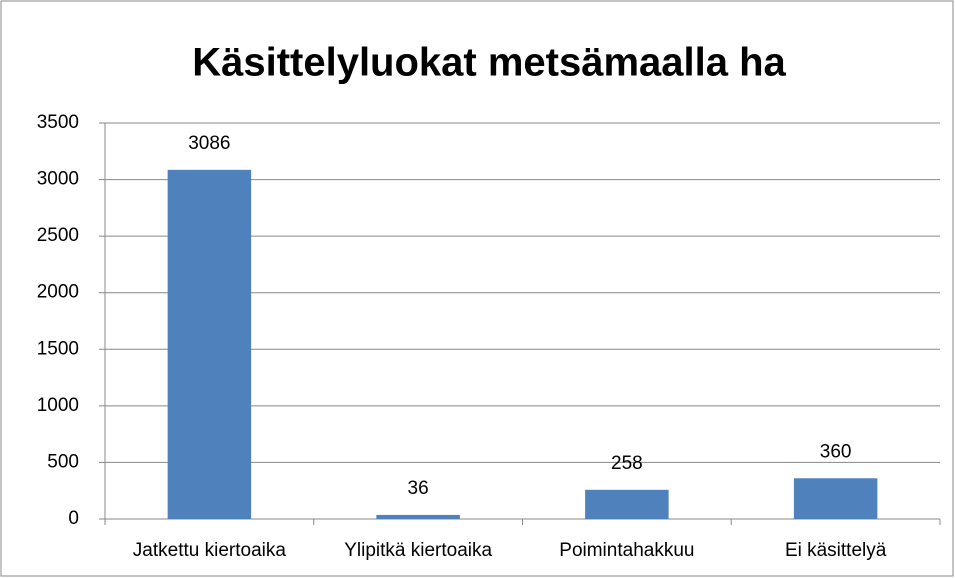  Describe the element at coordinates (836, 451) in the screenshot. I see `data-label: 360` at that location.